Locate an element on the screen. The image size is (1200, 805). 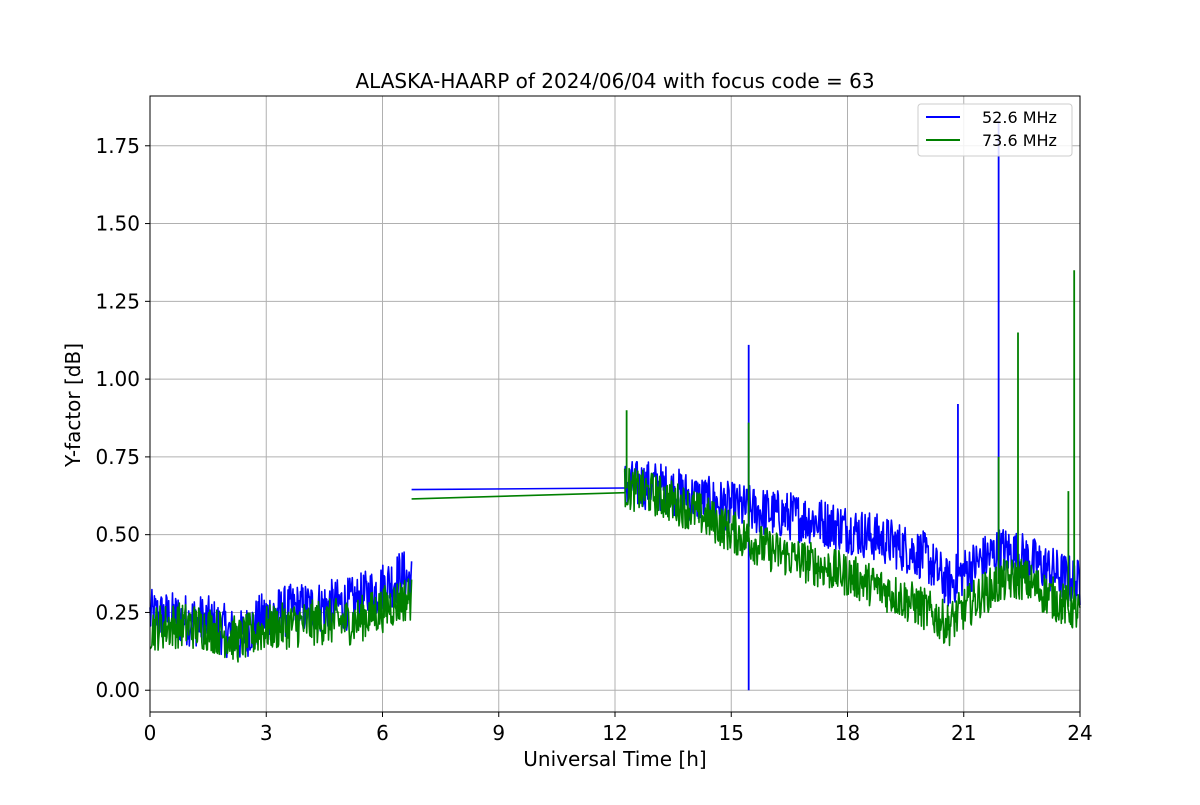
x-tick-label: 9 is located at coordinates (498, 733).